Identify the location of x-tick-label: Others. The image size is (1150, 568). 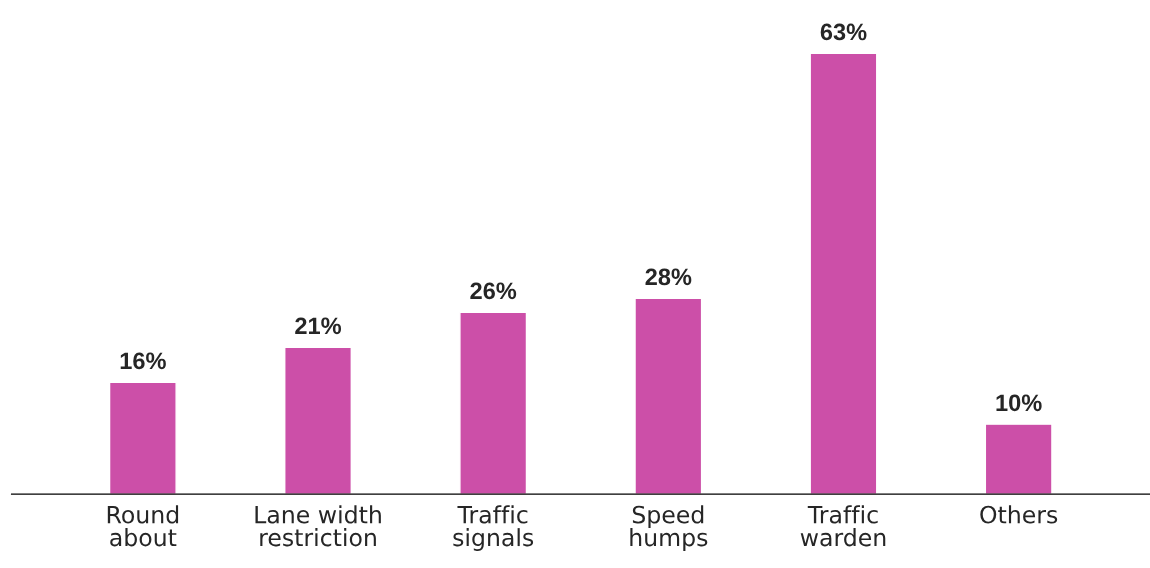
(1019, 514).